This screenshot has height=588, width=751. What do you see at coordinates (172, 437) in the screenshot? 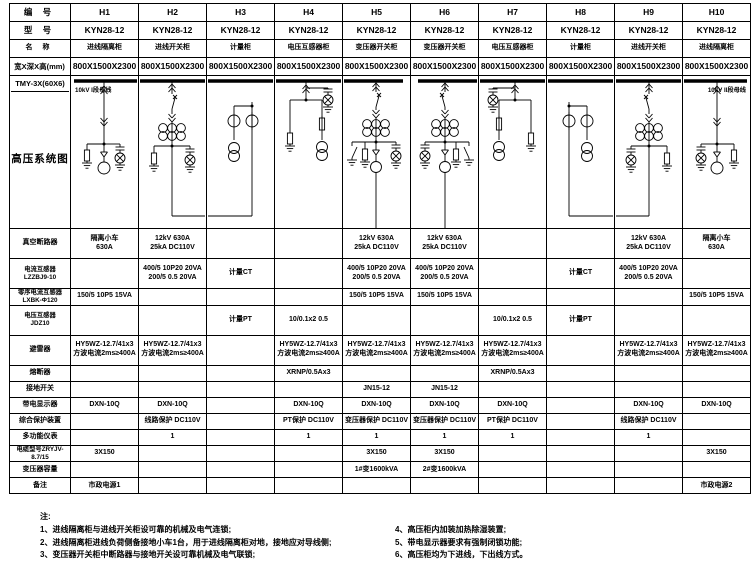
I see `spec-cell-h2: 1` at bounding box center [172, 437].